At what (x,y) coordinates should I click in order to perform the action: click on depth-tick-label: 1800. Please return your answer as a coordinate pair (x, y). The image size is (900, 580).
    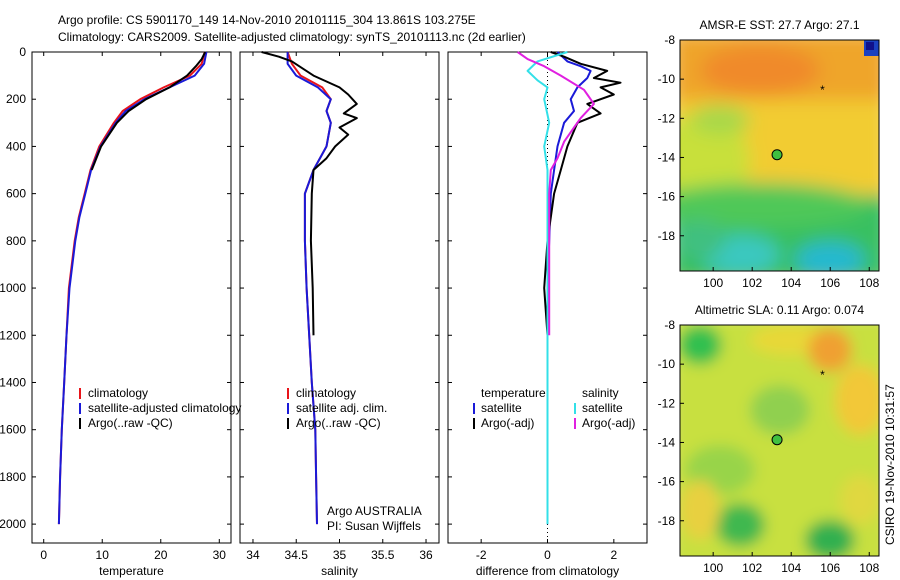
    Looking at the image, I should click on (13, 477).